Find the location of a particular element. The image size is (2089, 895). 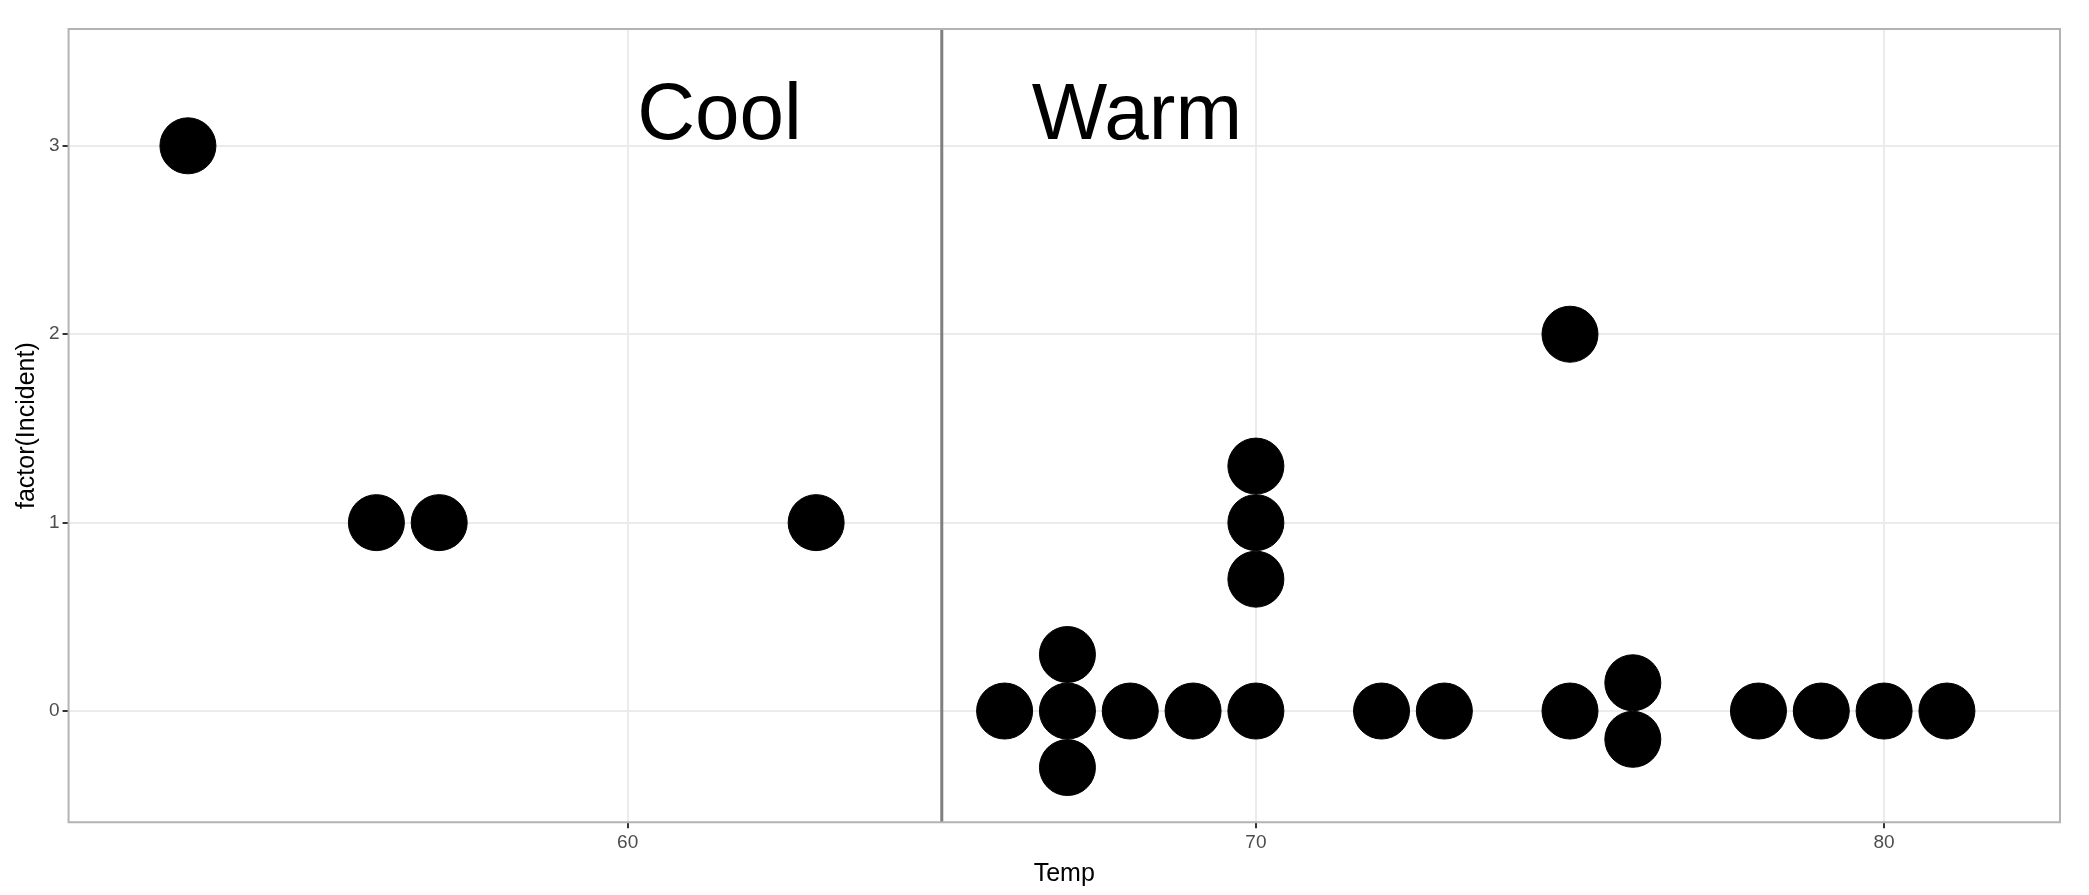

annotation: Warm is located at coordinates (1137, 112).